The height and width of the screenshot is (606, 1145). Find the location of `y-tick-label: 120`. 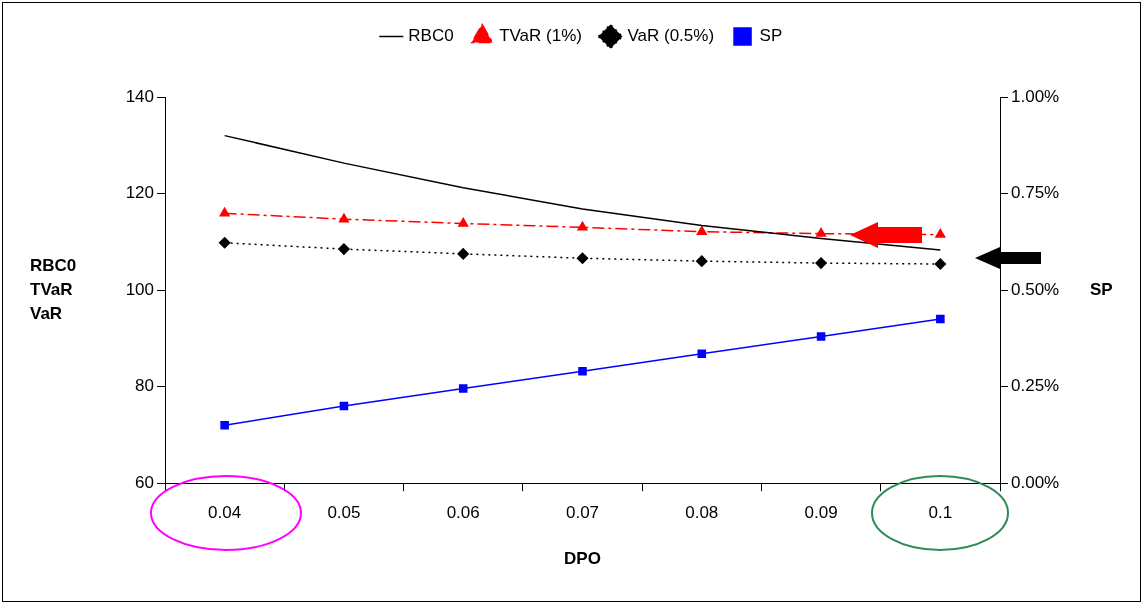

y-tick-label: 120 is located at coordinates (139, 193).